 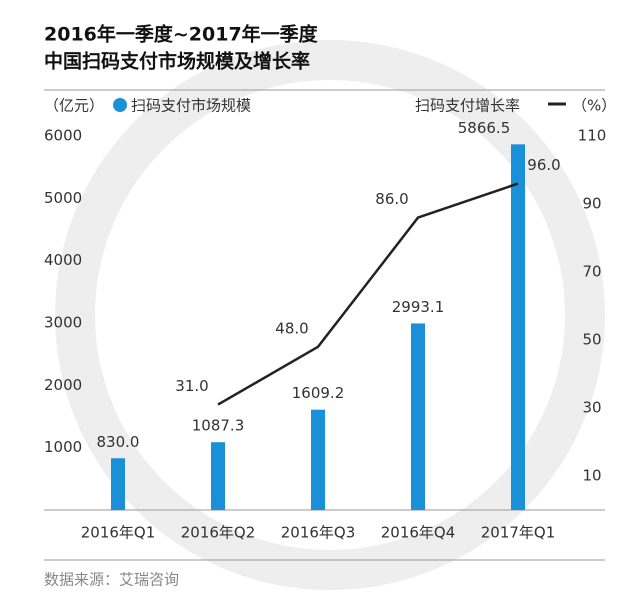 What do you see at coordinates (63, 323) in the screenshot?
I see `y-tick-label: 3000` at bounding box center [63, 323].